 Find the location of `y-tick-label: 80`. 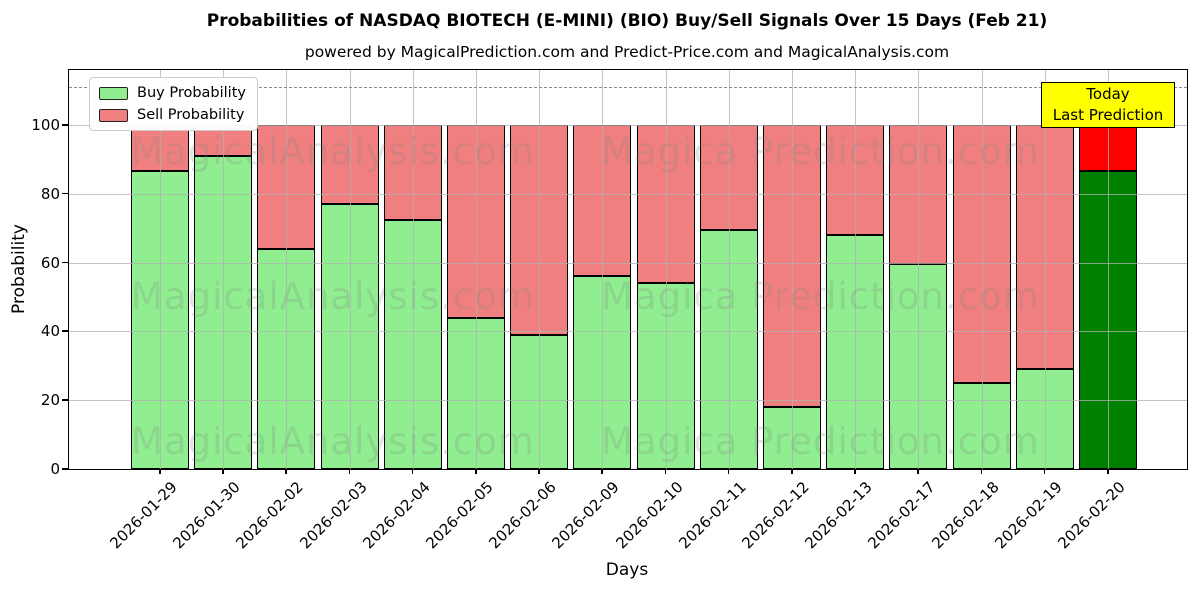

y-tick-label: 80 is located at coordinates (50, 193).